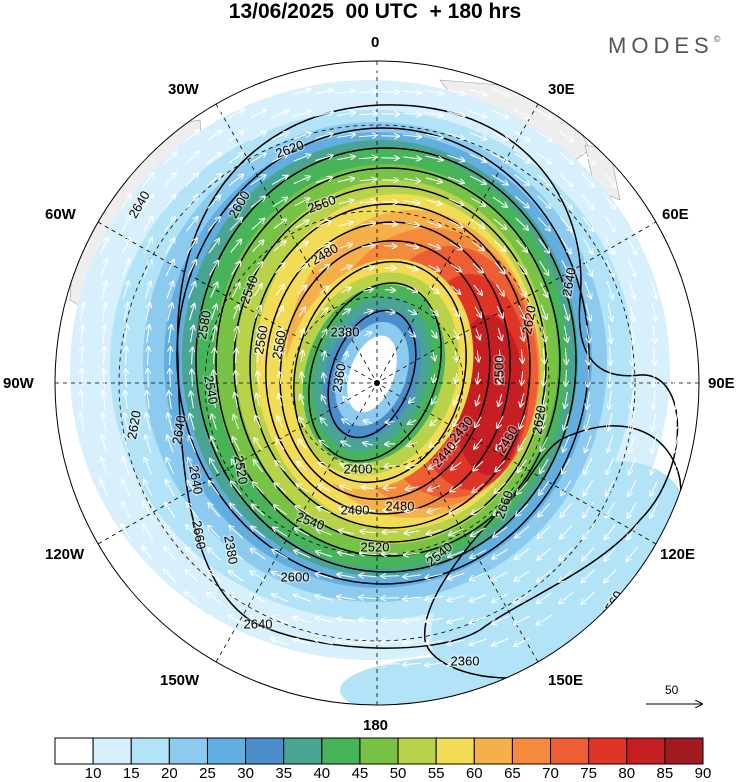 This screenshot has width=750, height=782. Describe the element at coordinates (377, 383) in the screenshot. I see `south-pole-marker` at that location.